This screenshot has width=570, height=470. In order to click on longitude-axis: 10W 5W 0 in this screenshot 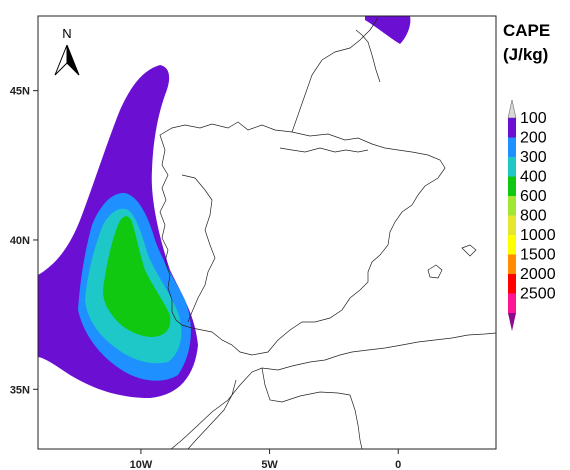, I will do `click(265, 459)`.